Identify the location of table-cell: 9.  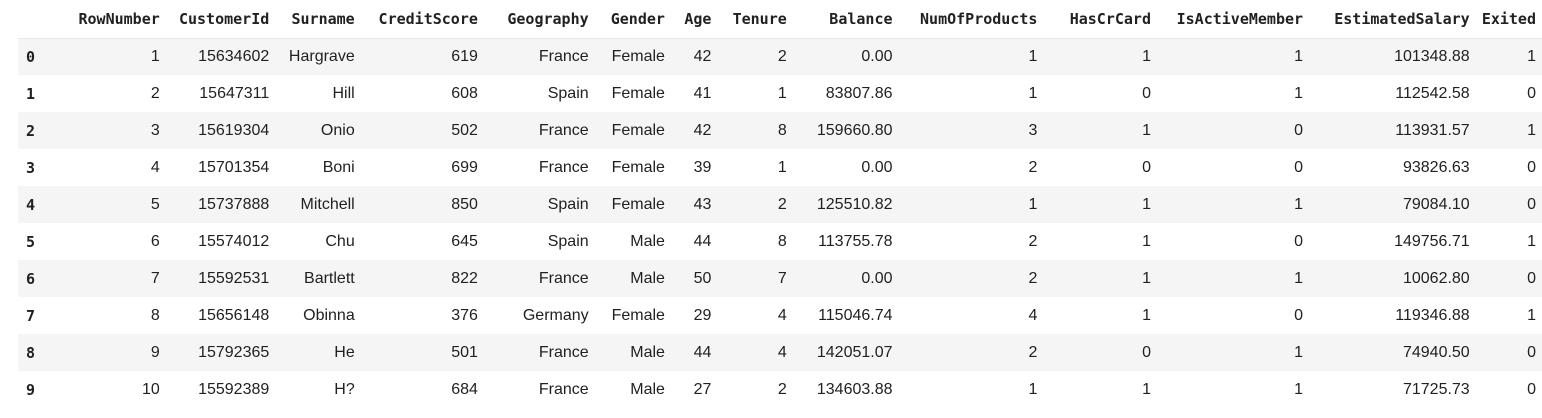
(155, 352).